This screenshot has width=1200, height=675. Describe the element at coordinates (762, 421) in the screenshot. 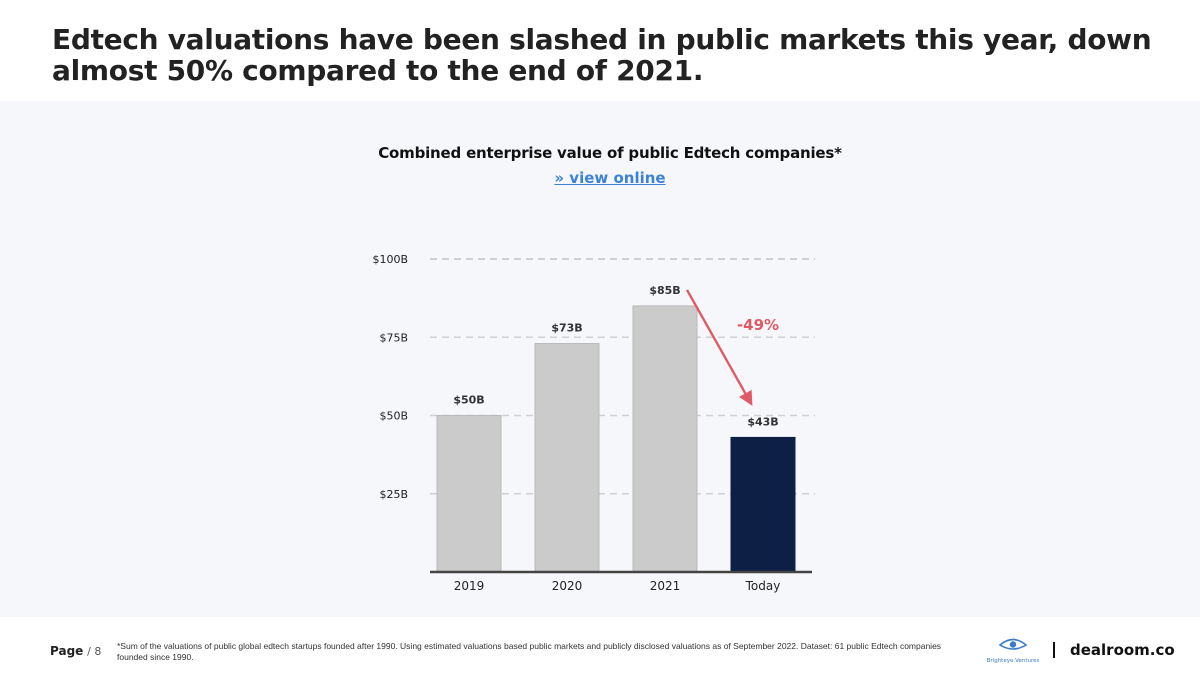

I see `data-label: $43B` at that location.